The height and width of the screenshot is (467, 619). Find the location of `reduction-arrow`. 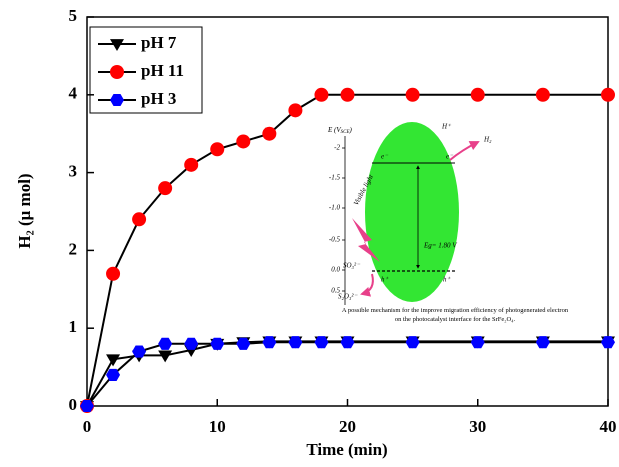

reduction-arrow is located at coordinates (464, 151).